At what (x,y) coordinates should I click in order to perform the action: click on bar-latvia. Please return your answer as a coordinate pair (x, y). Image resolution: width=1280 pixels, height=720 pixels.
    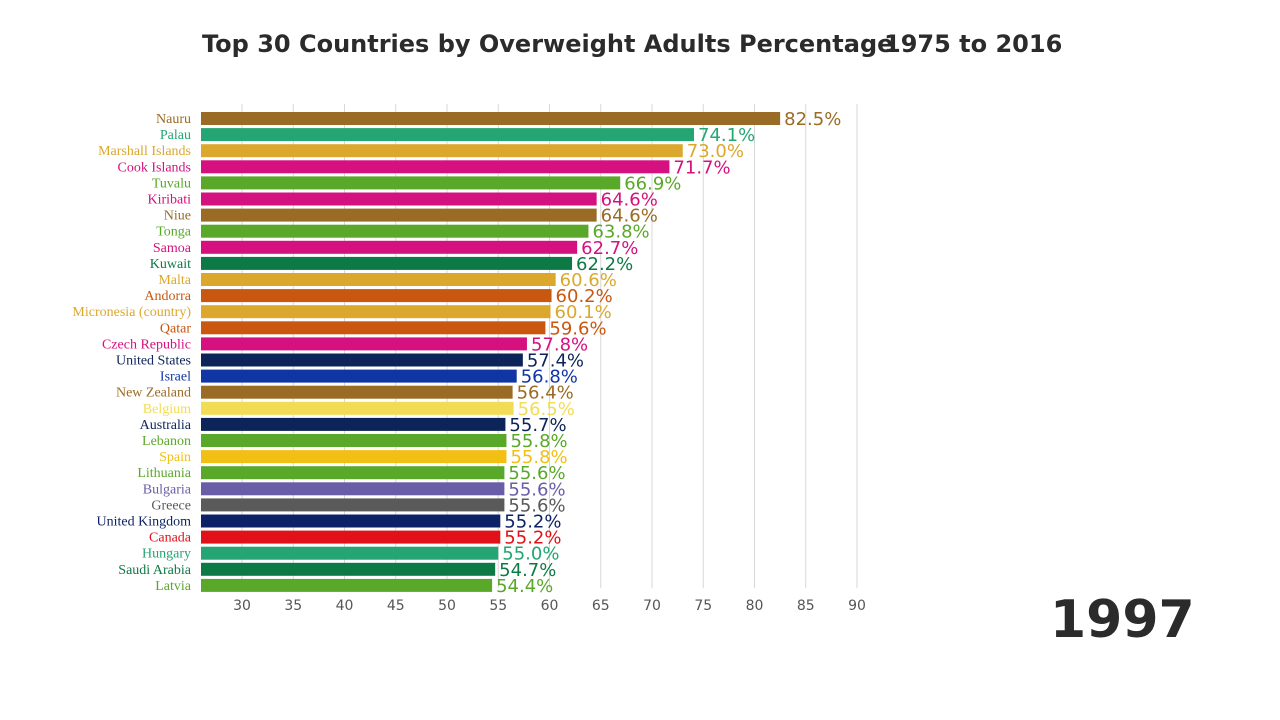
    Looking at the image, I should click on (347, 585).